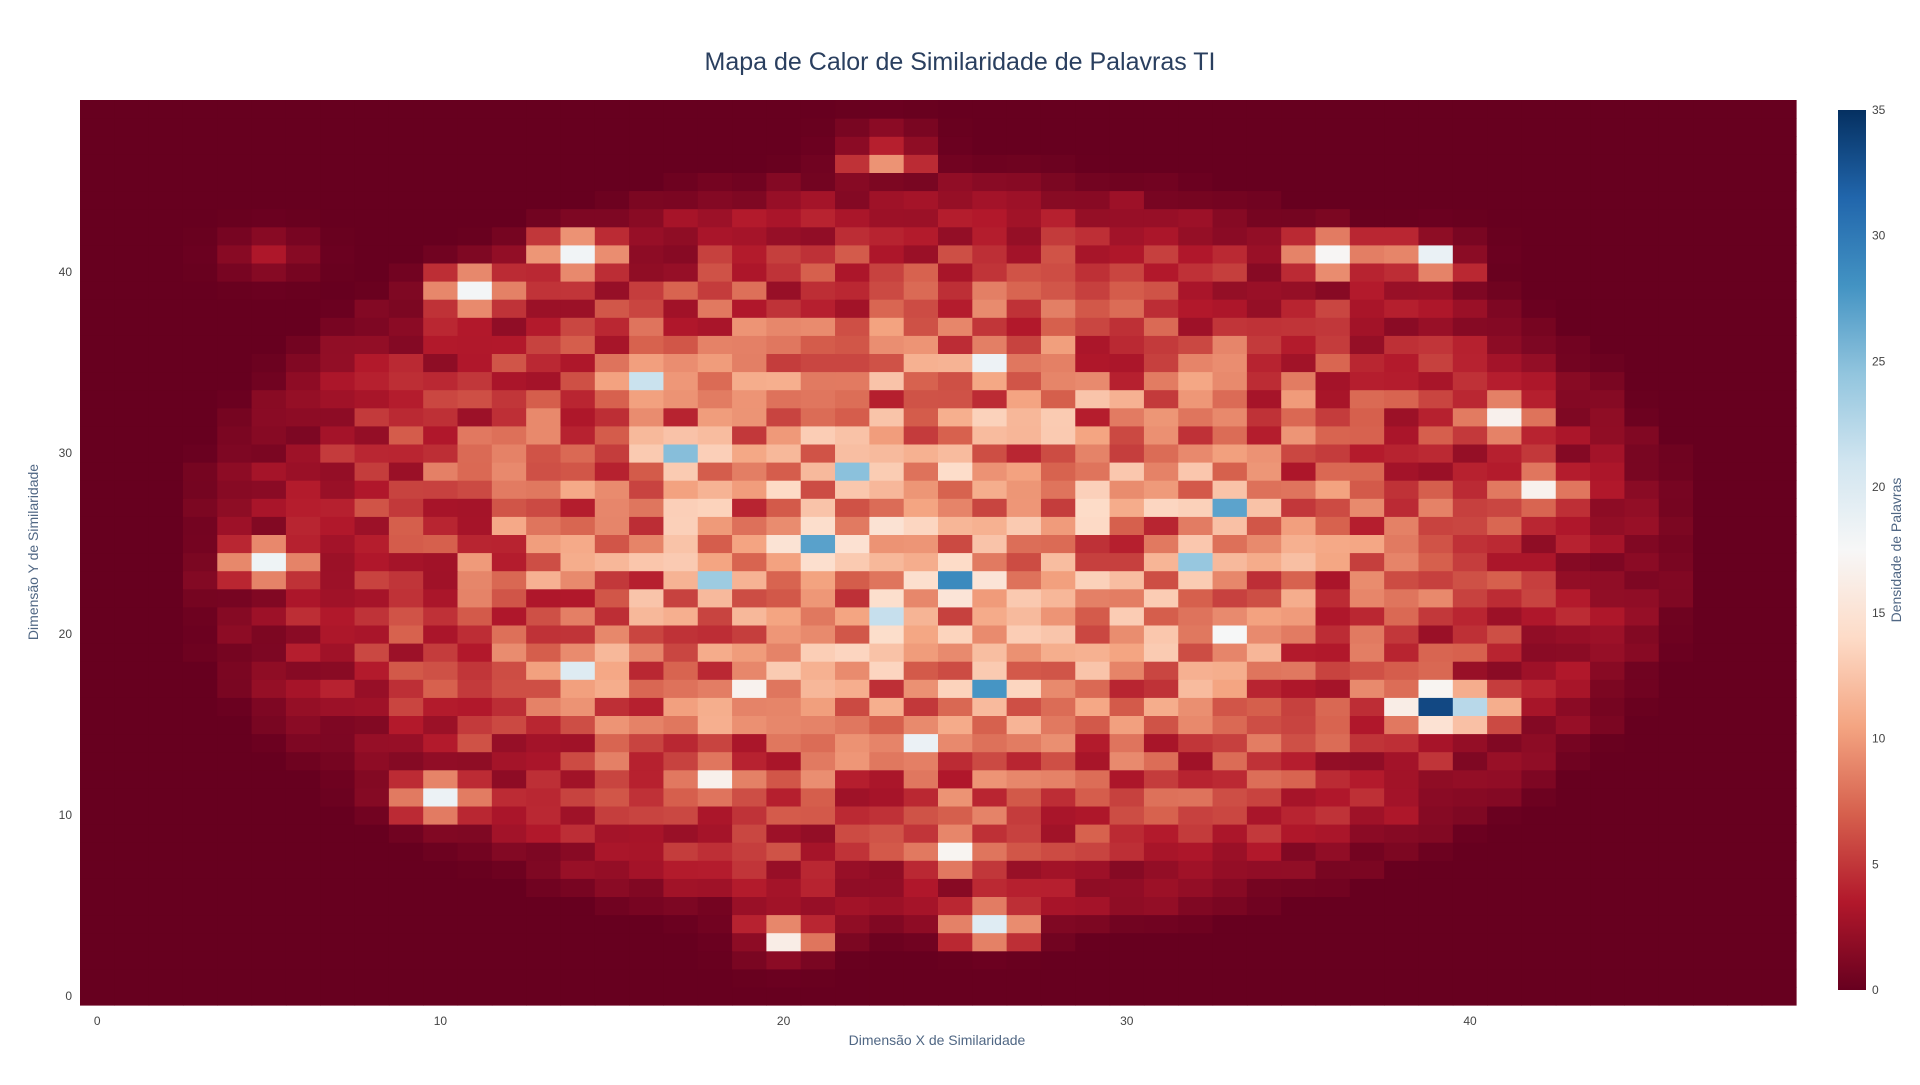  Describe the element at coordinates (66, 272) in the screenshot. I see `y-tick-label: 40` at that location.